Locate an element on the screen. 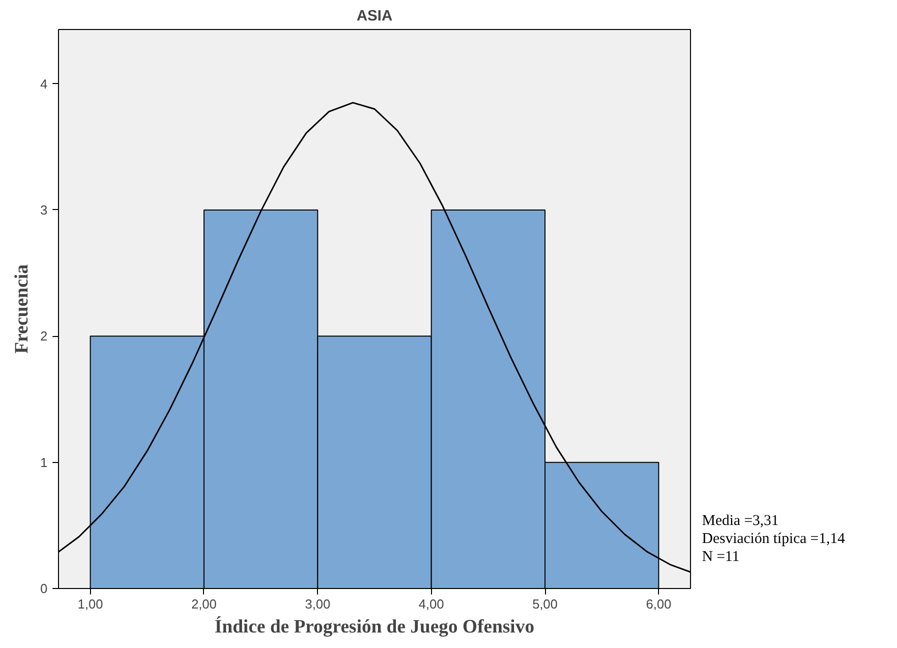 The image size is (897, 648). y-tick-label: 1 is located at coordinates (44, 462).